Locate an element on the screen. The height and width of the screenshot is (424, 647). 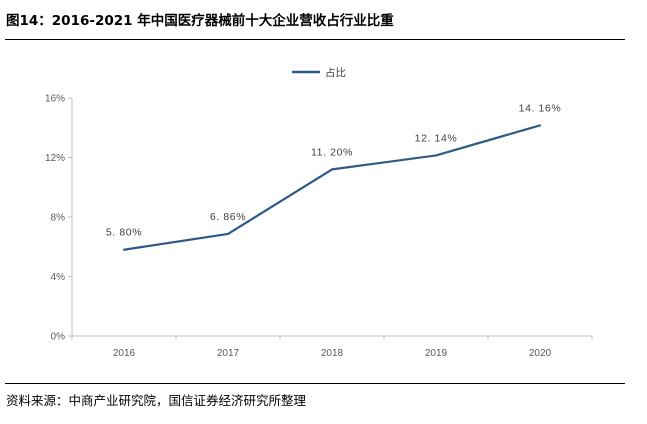
data-label: 6. 86% is located at coordinates (228, 217).